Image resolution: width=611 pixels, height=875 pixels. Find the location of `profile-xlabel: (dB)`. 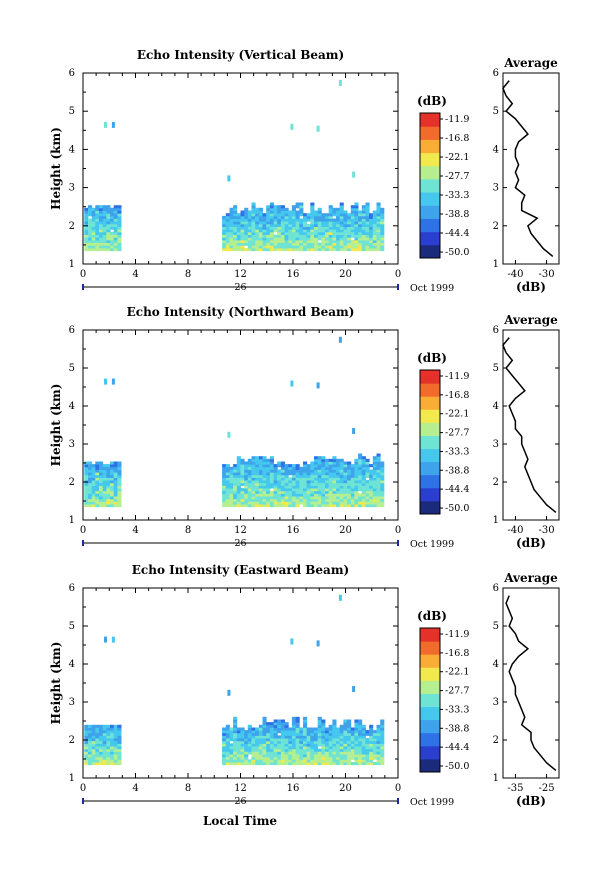

profile-xlabel: (dB) is located at coordinates (531, 801).